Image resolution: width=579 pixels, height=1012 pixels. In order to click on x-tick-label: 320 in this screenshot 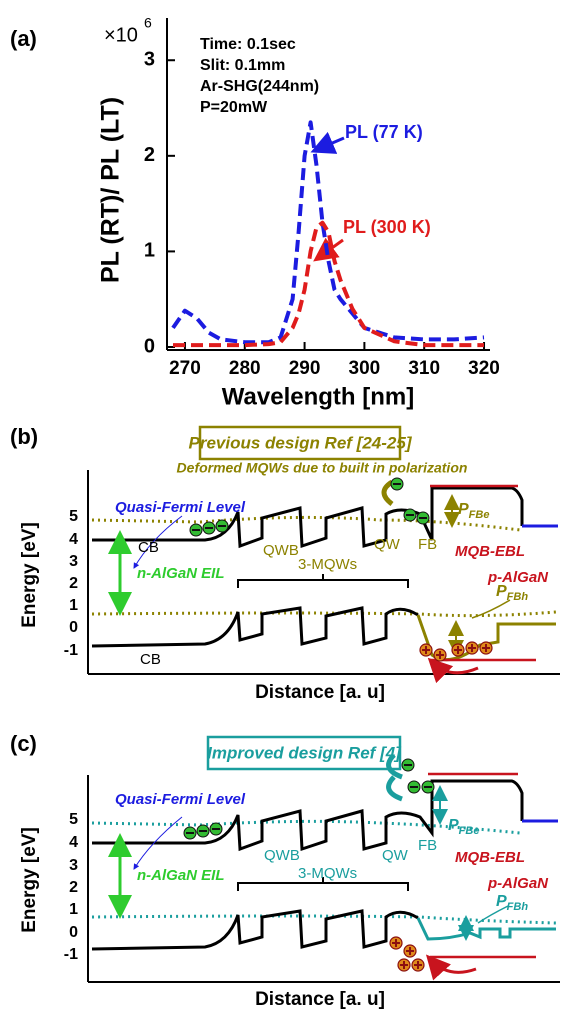, I will do `click(484, 368)`.